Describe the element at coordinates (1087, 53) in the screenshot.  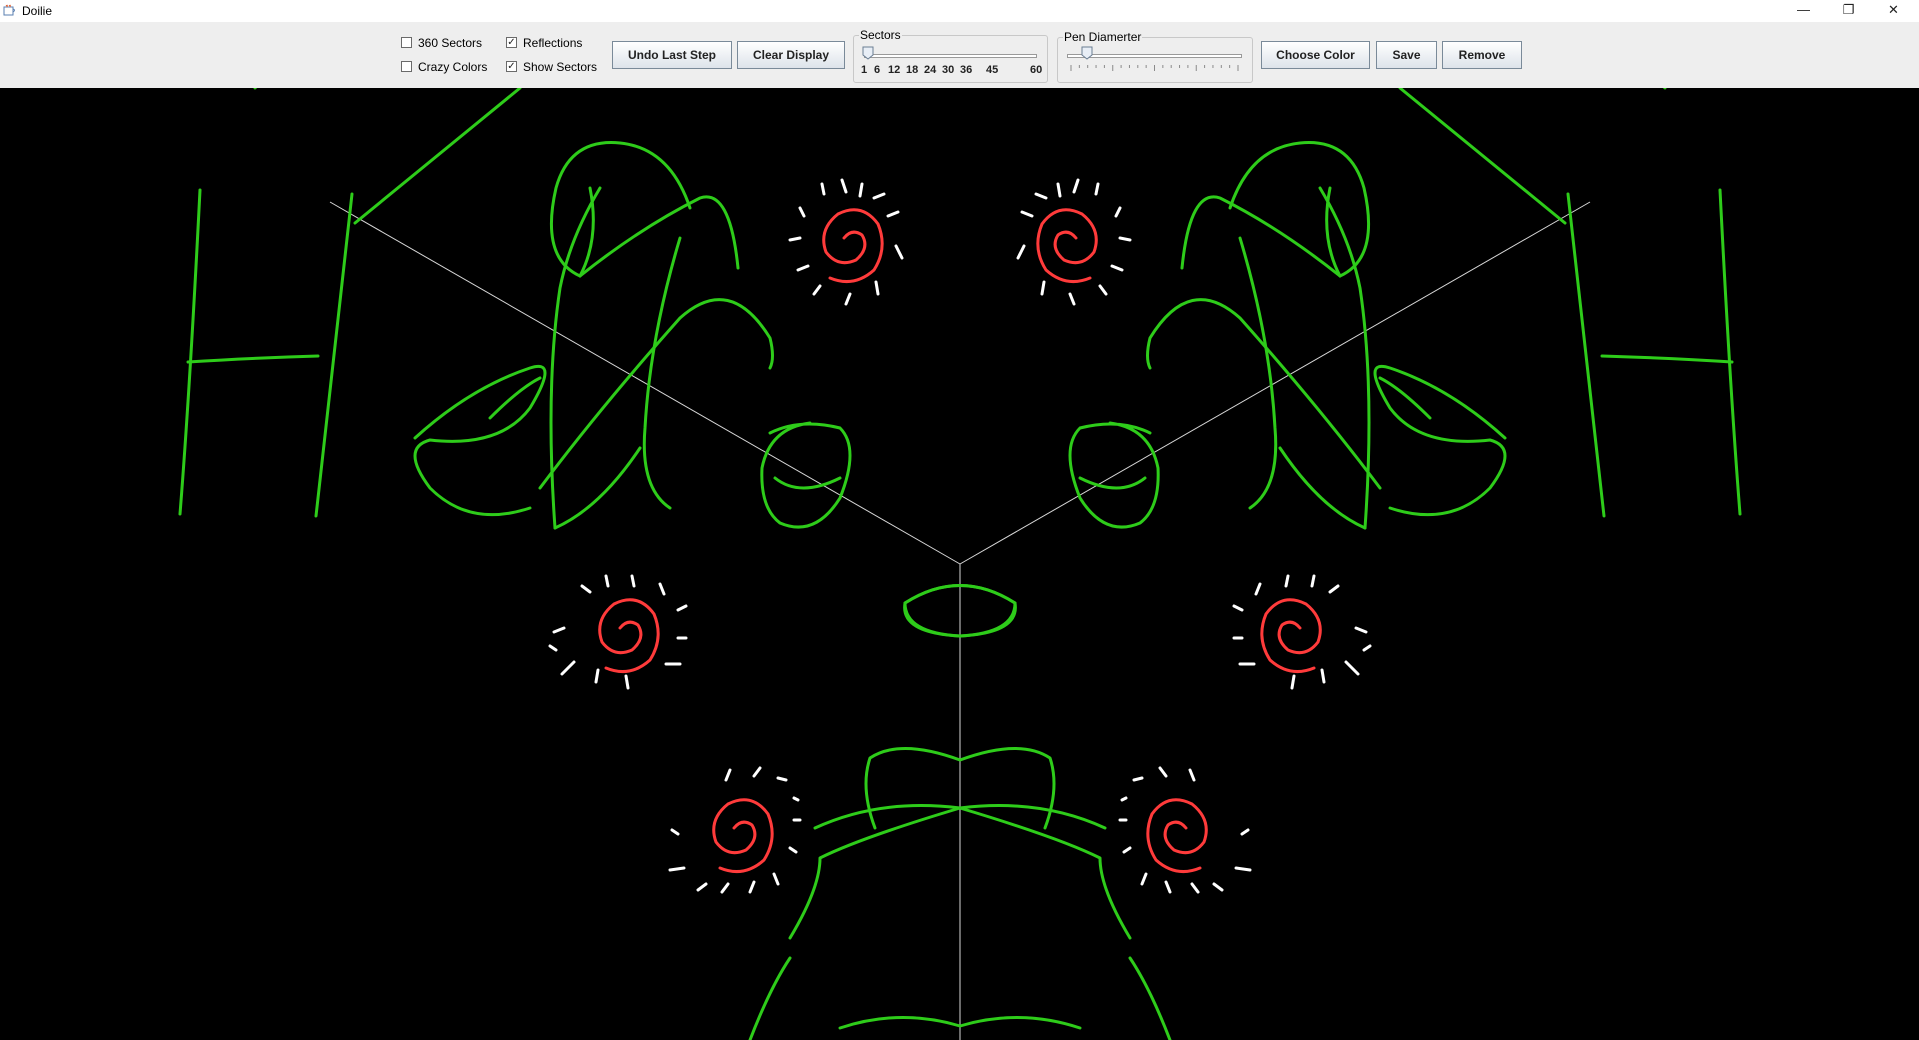
I see `pen-diameter-slider-thumb` at that location.